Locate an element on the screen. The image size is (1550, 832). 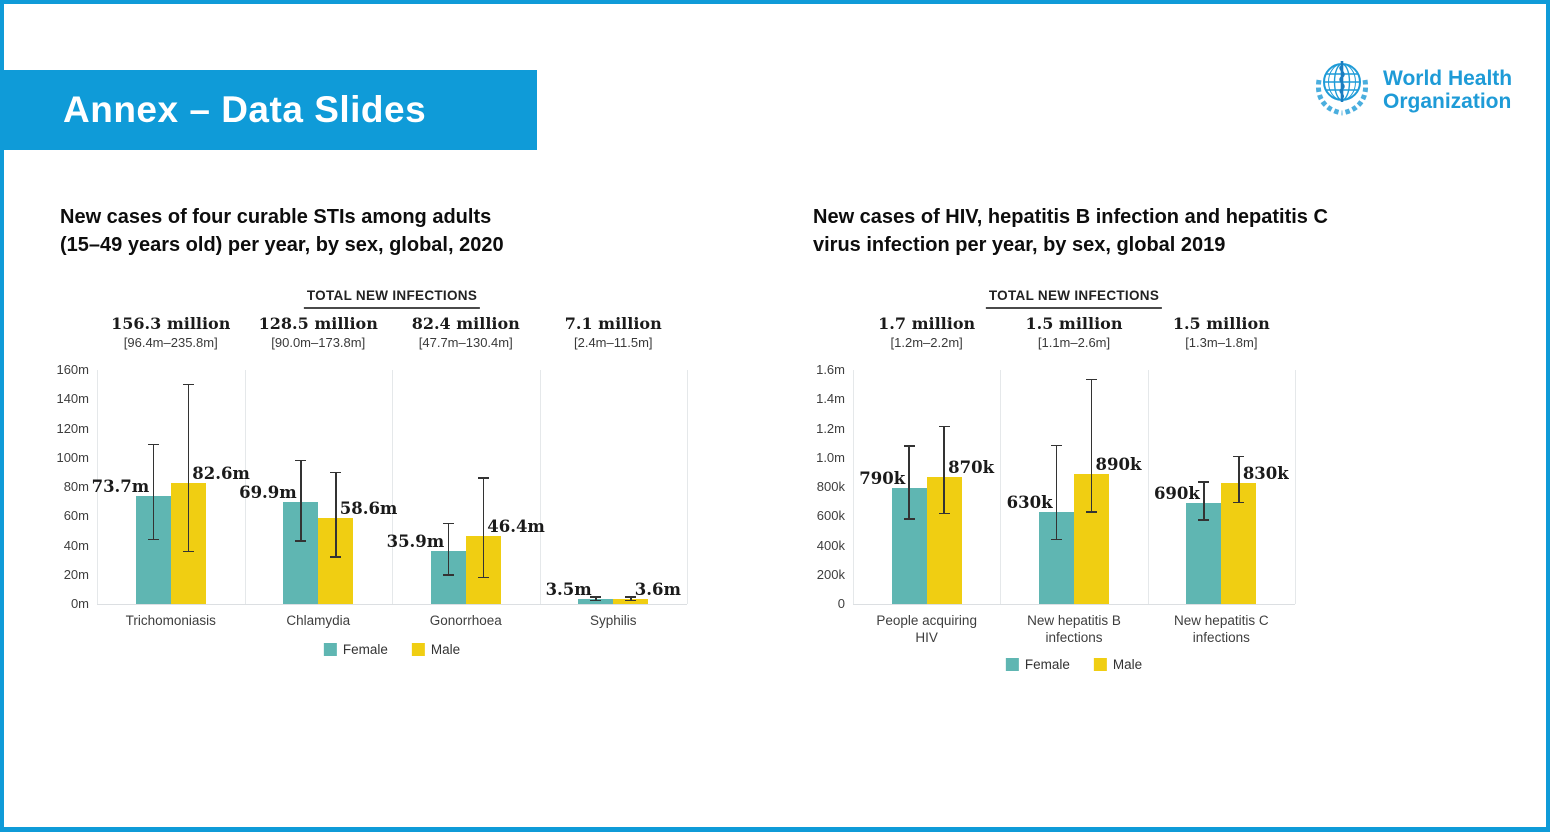
y-tick-label: 1.0m is located at coordinates (830, 457).